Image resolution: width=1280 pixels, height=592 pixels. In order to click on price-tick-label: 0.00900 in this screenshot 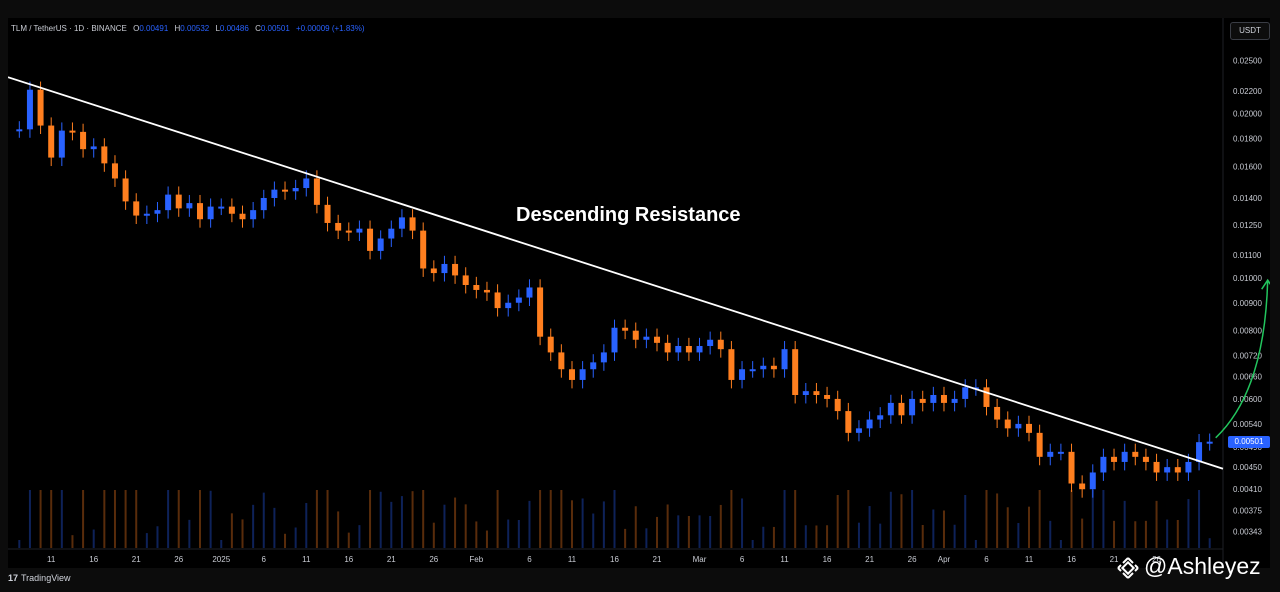, I will do `click(1247, 303)`.